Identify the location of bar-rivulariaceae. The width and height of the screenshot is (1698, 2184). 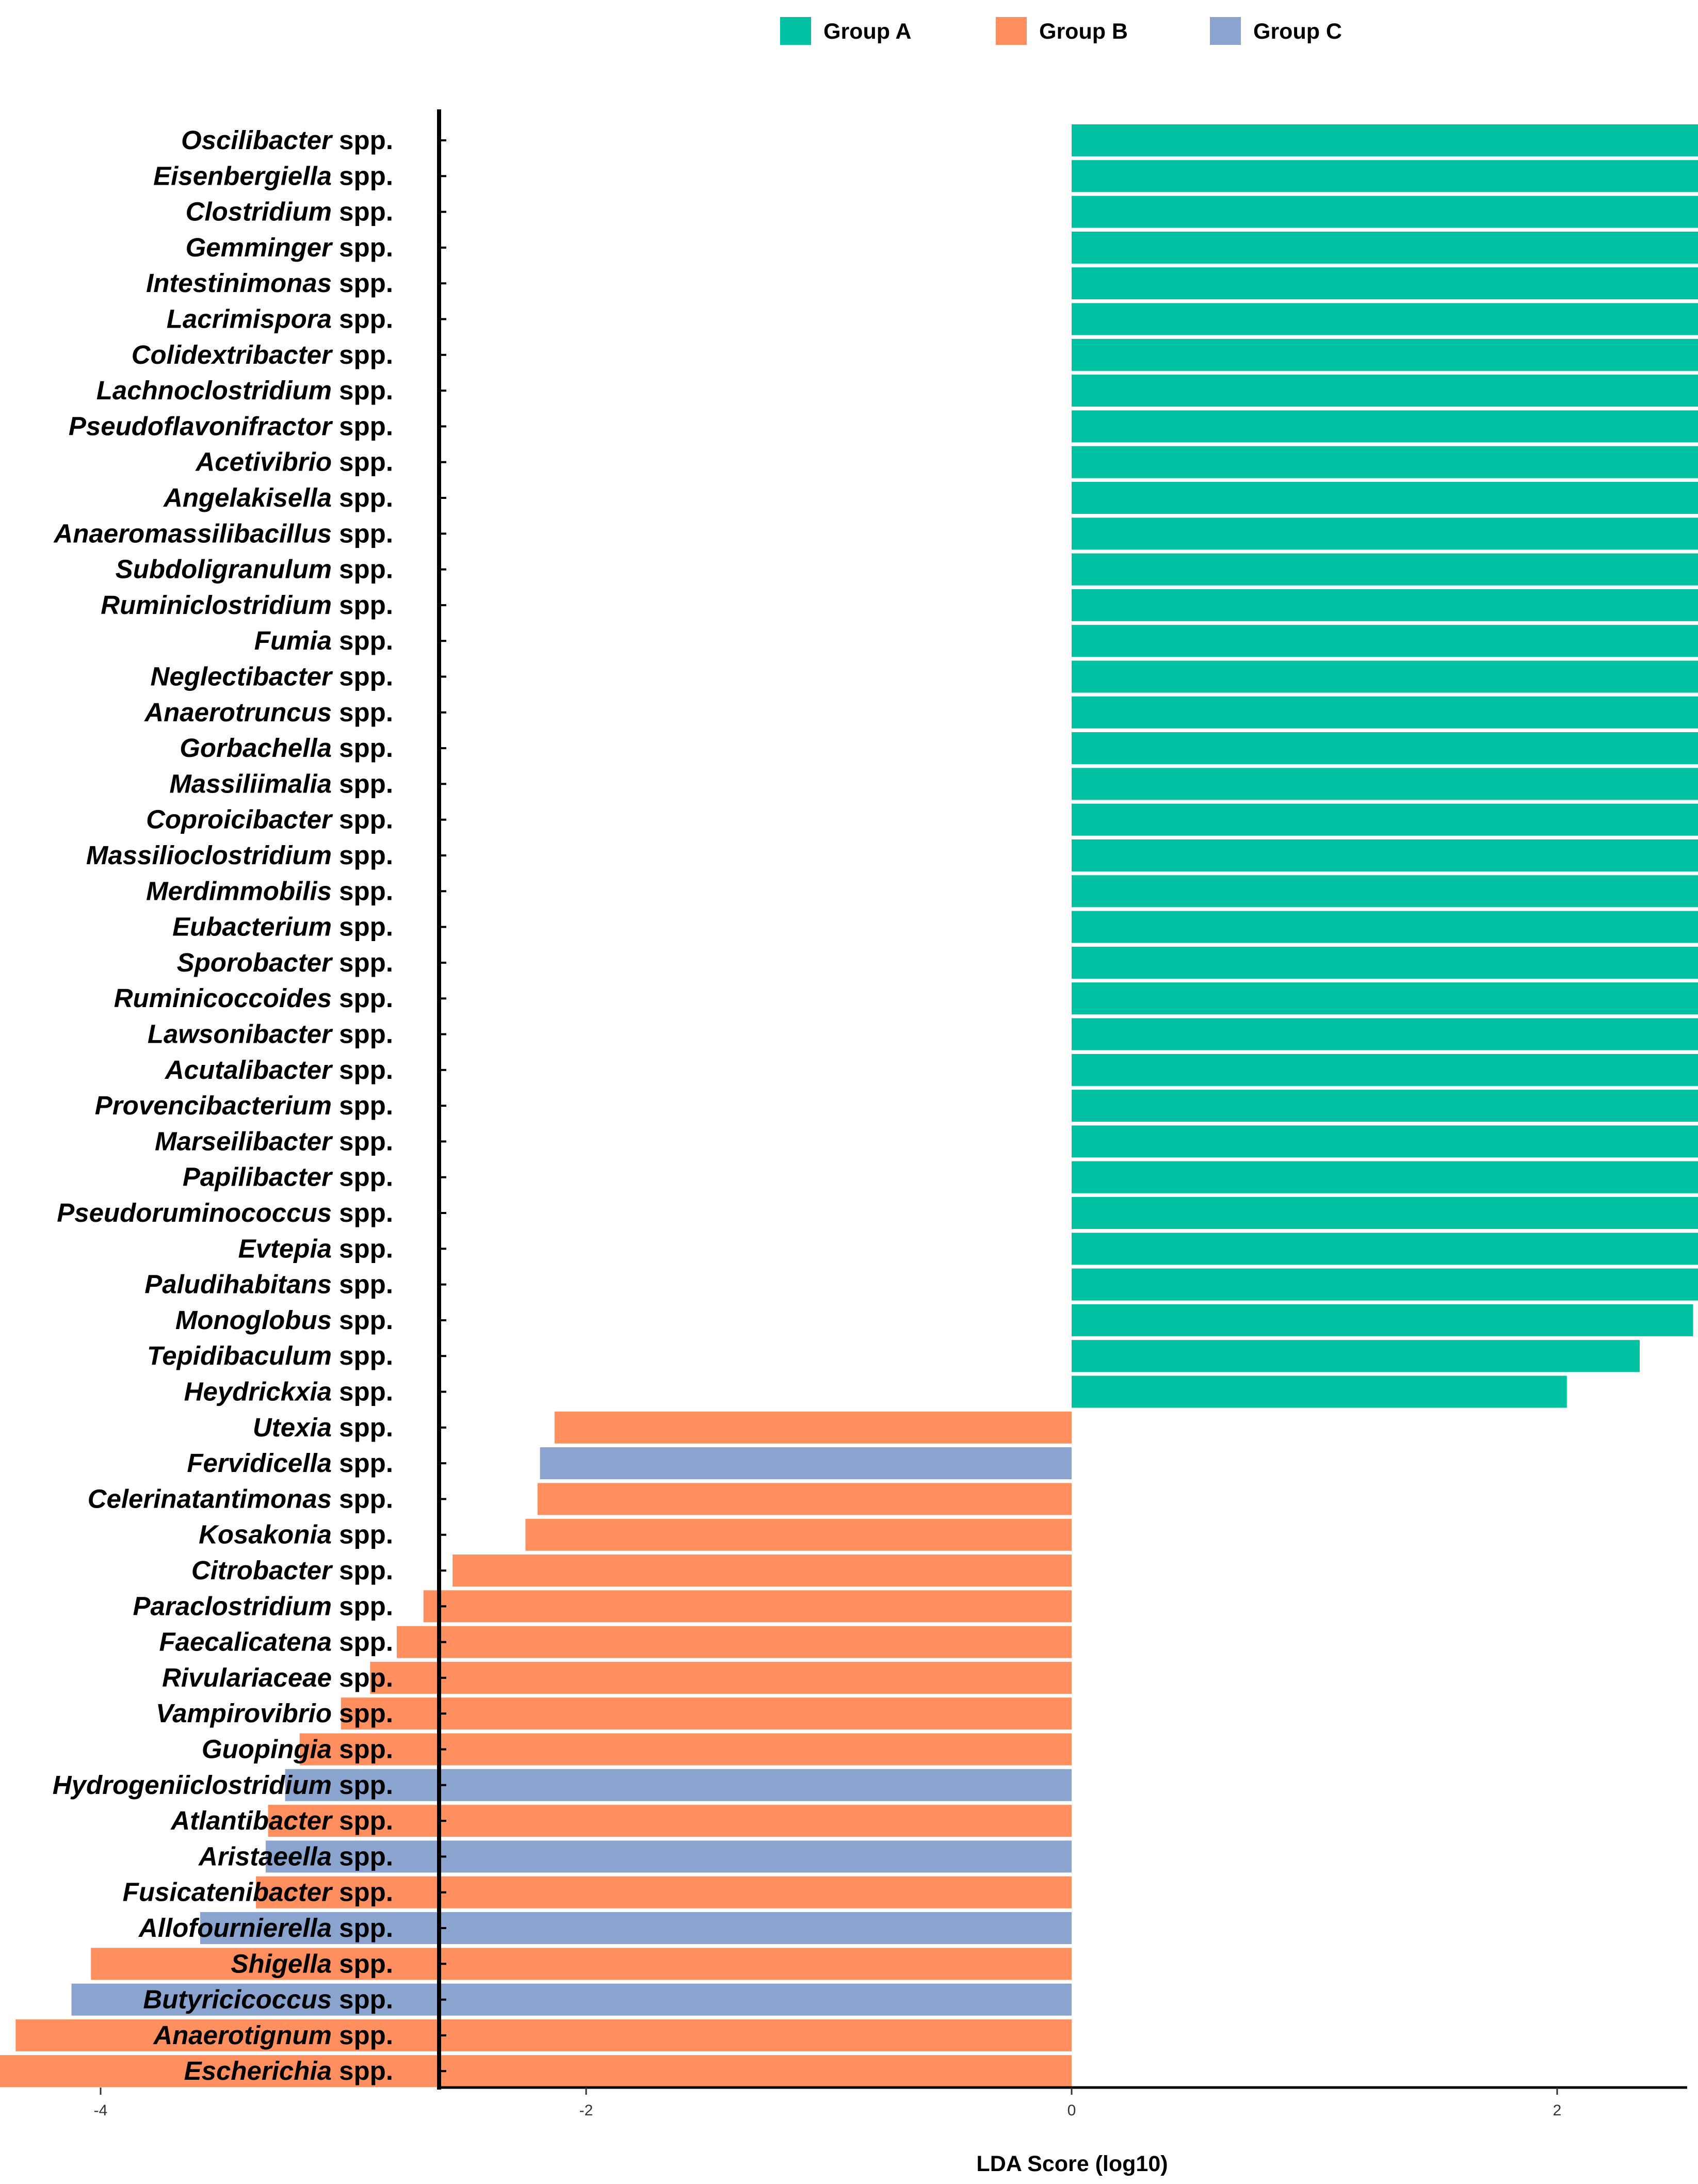
(721, 1677).